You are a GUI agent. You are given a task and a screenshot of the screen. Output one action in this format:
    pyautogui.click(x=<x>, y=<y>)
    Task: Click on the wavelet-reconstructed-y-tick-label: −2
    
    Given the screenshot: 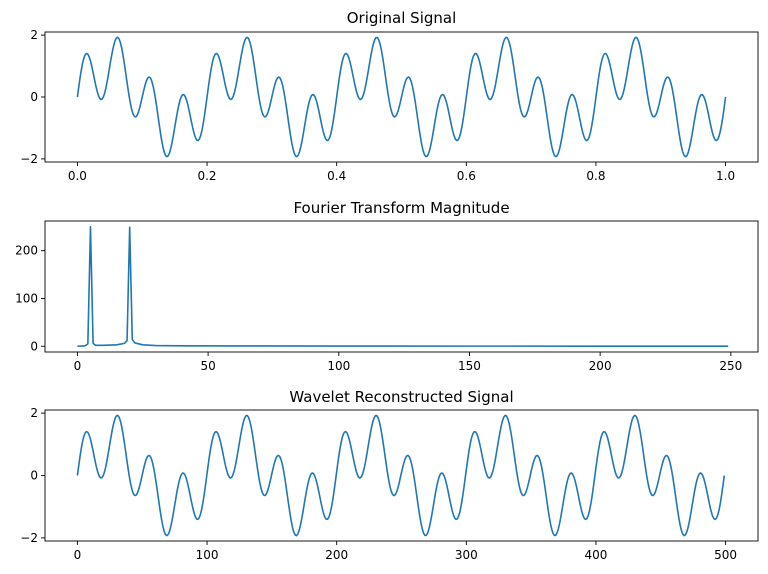 What is the action you would take?
    pyautogui.click(x=29, y=538)
    